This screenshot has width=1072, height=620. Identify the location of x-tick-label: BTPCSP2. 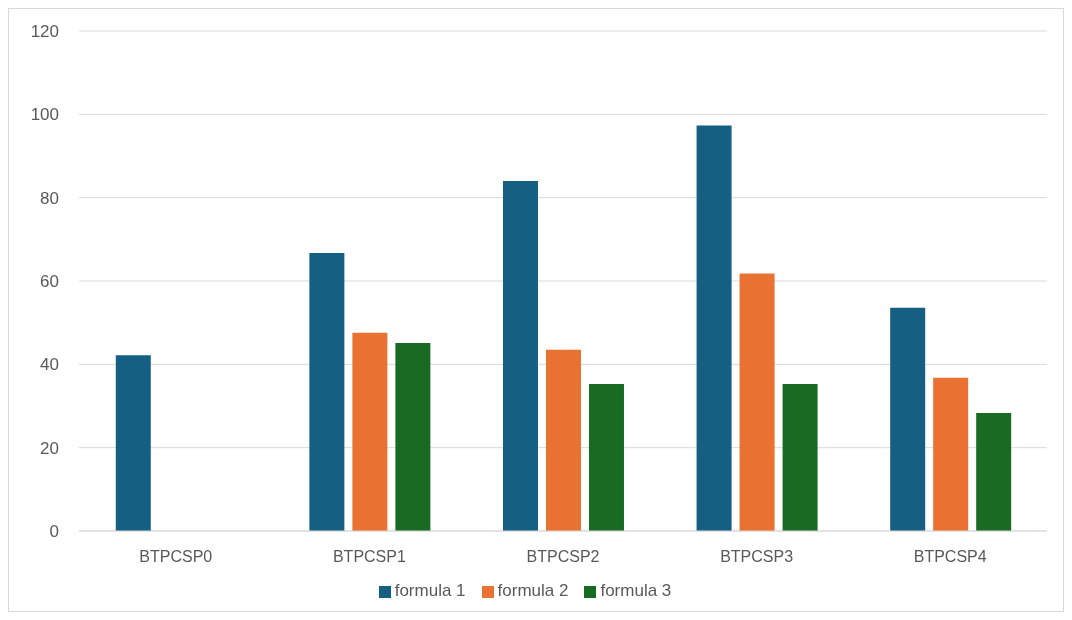
(563, 557).